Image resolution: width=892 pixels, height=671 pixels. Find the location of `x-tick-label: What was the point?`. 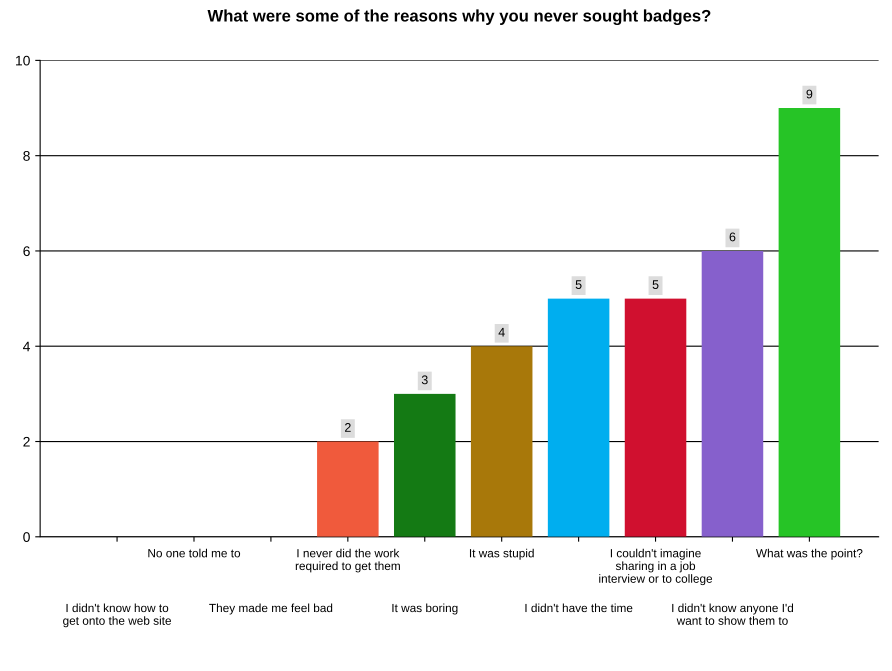

x-tick-label: What was the point? is located at coordinates (809, 554).